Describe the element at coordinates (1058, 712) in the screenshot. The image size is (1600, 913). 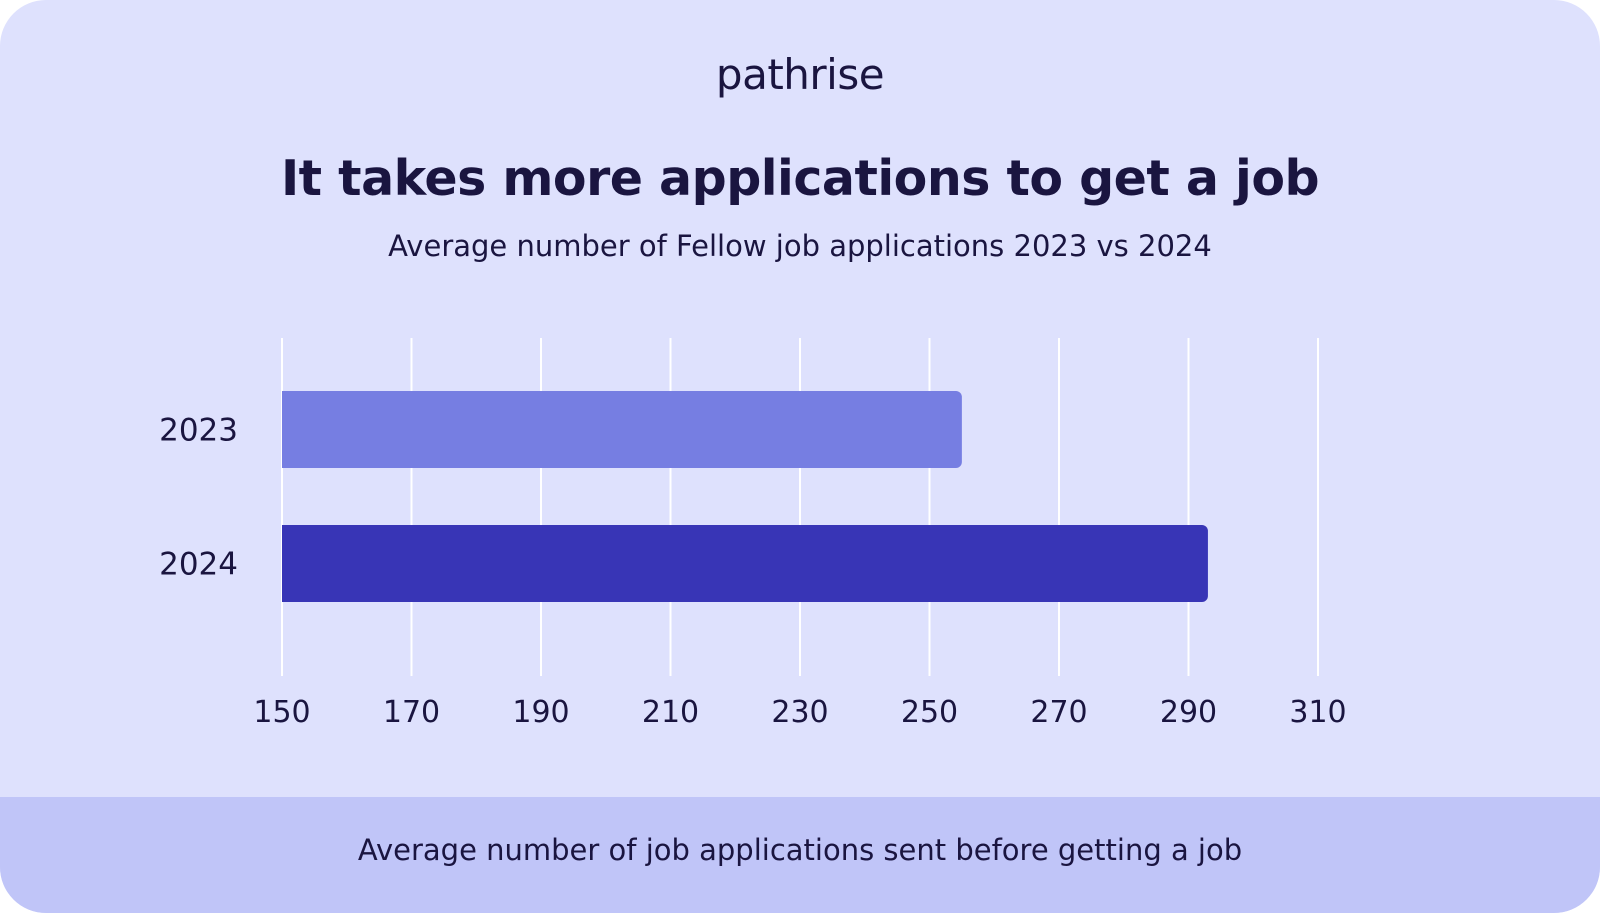
I see `x-tick-label-270: 270` at that location.